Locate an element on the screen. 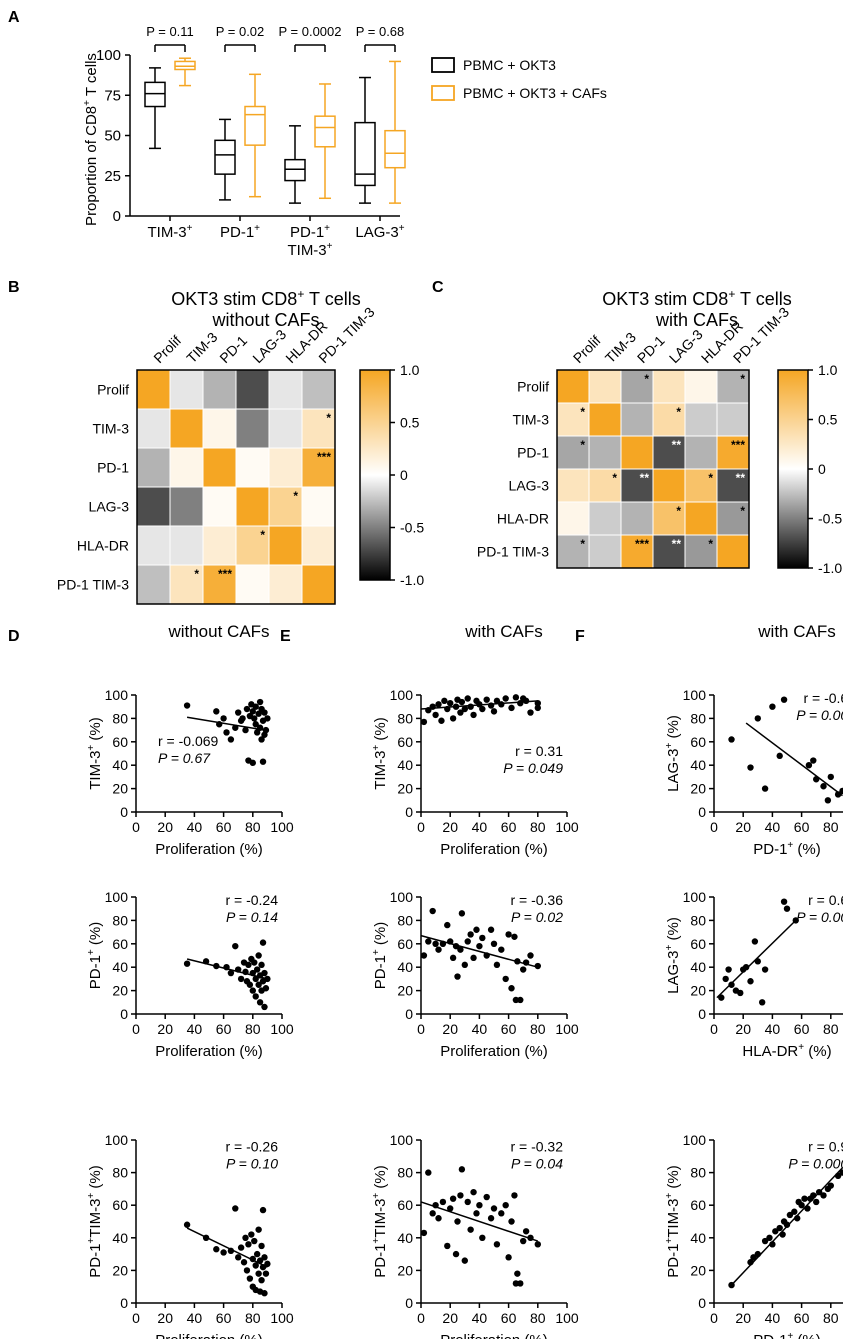 The width and height of the screenshot is (843, 1339). x-axis-title: PD-1+ (%) is located at coordinates (787, 849).